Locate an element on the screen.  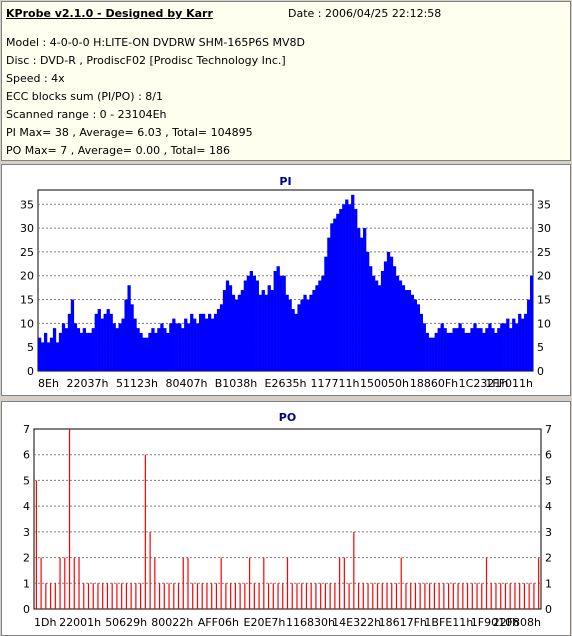
y-tick-label-left: 4 is located at coordinates (26, 506).